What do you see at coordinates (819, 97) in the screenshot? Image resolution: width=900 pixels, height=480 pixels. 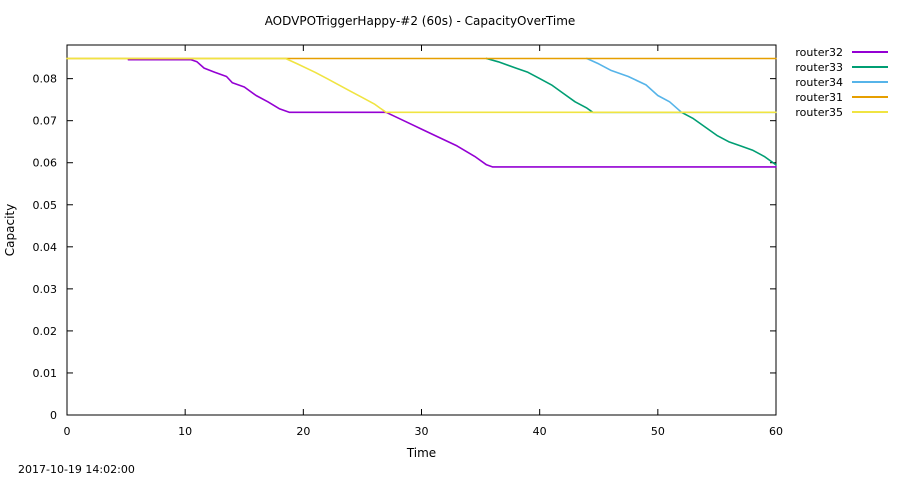 I see `legend-label-router31: router31` at bounding box center [819, 97].